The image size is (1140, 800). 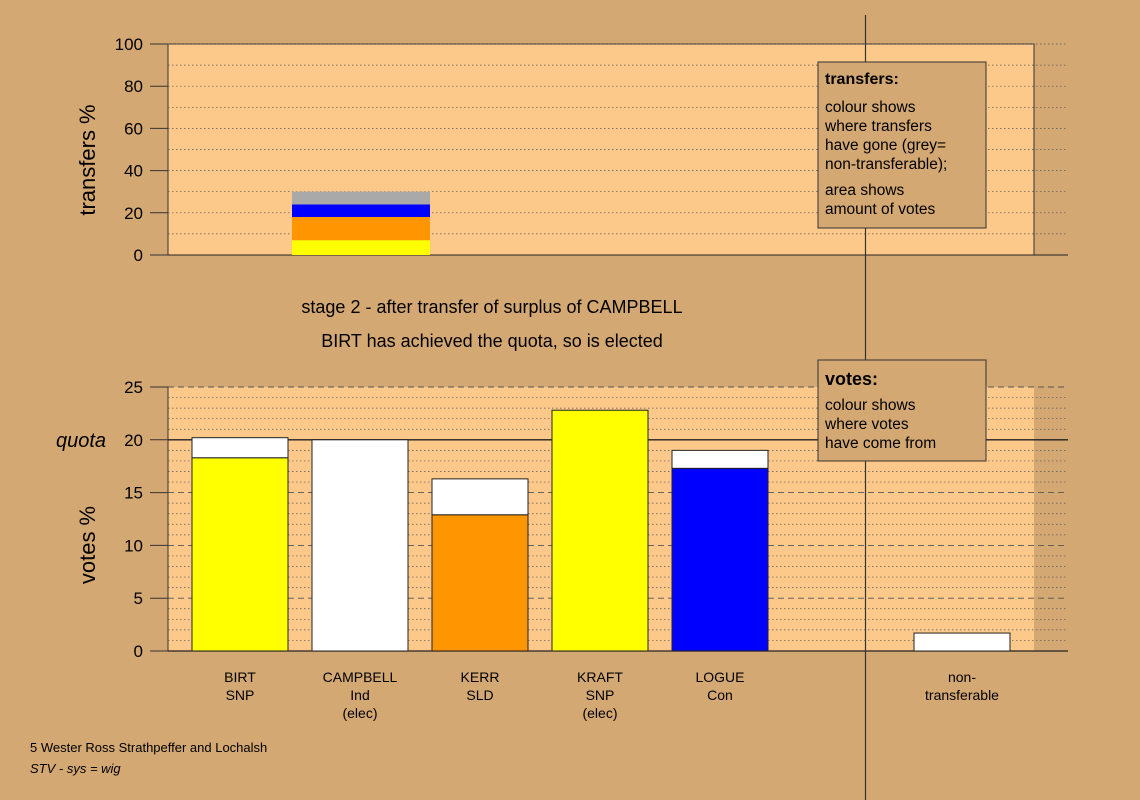 I want to click on transfer-segment-non-transferable, so click(x=361, y=198).